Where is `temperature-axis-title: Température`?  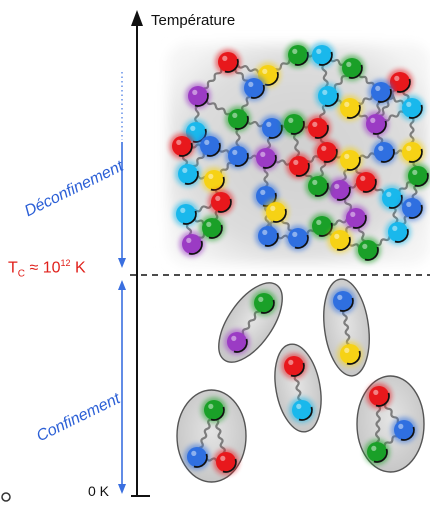
temperature-axis-title: Température is located at coordinates (193, 20).